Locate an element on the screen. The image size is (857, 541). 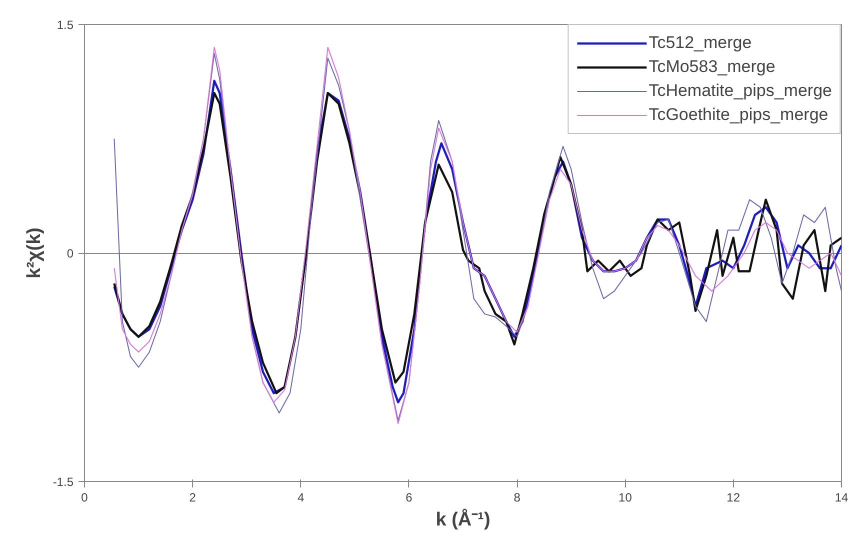
legend-label: TcHematite_pips_merge is located at coordinates (740, 91).